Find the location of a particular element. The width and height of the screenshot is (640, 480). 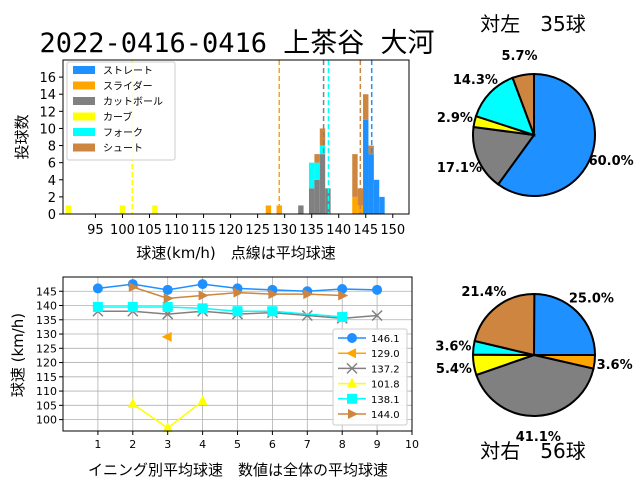

pie-slice-label: 17.1% is located at coordinates (459, 168).